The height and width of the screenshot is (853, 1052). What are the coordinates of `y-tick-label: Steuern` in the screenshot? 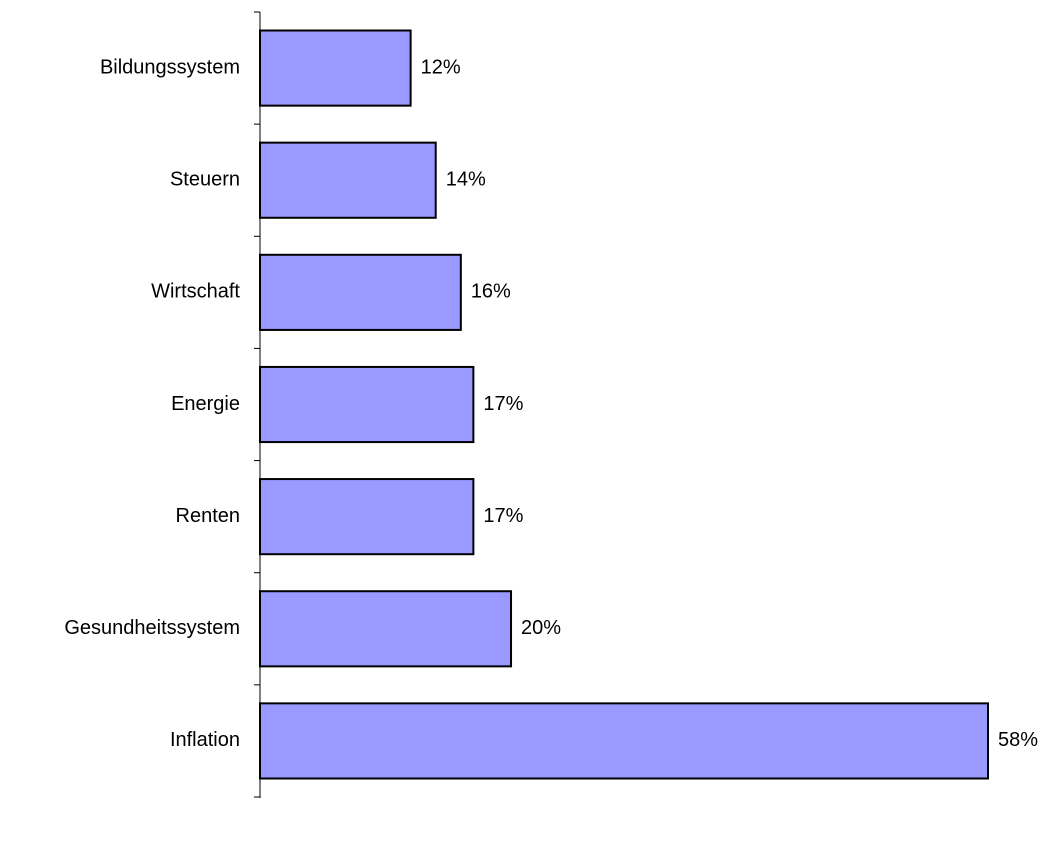 It's located at (205, 179).